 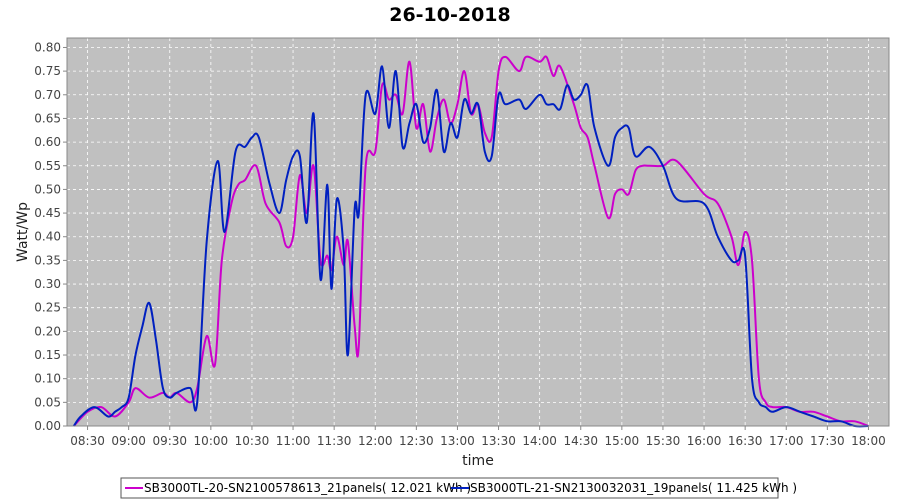 I want to click on x-tick-label: 11:30, so click(x=334, y=441).